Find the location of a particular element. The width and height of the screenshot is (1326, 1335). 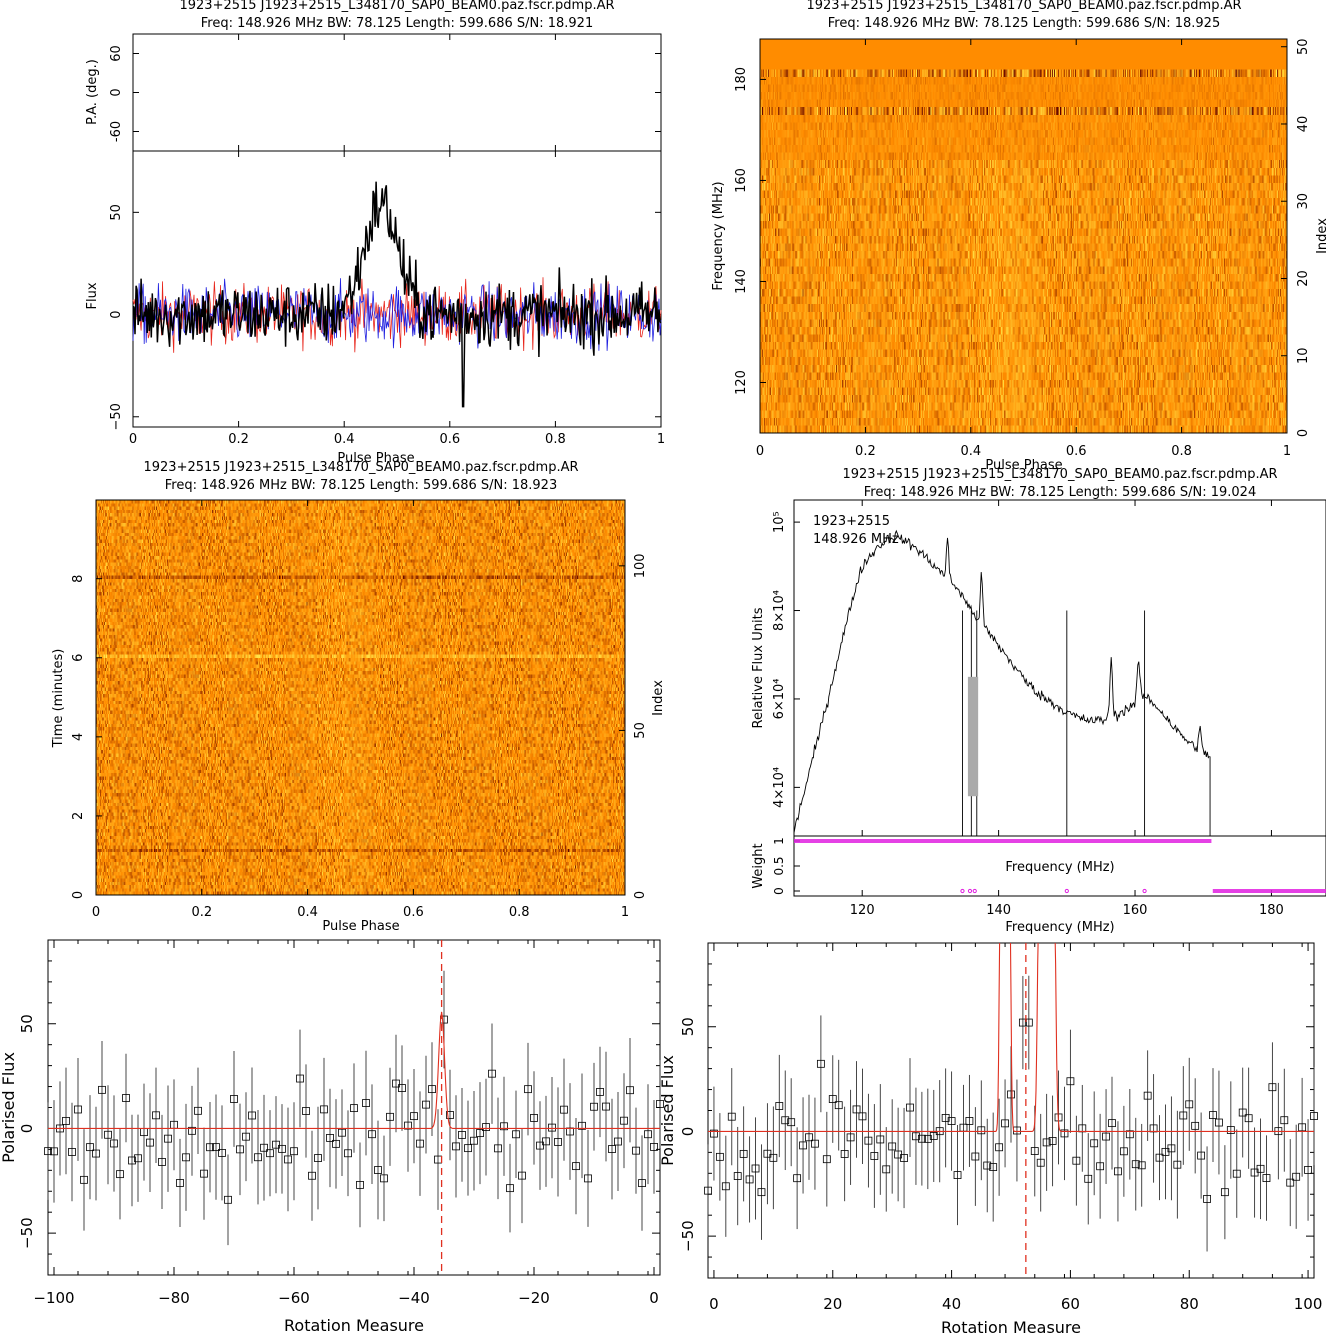

freq-phase-ytick-label: 120 is located at coordinates (741, 382).